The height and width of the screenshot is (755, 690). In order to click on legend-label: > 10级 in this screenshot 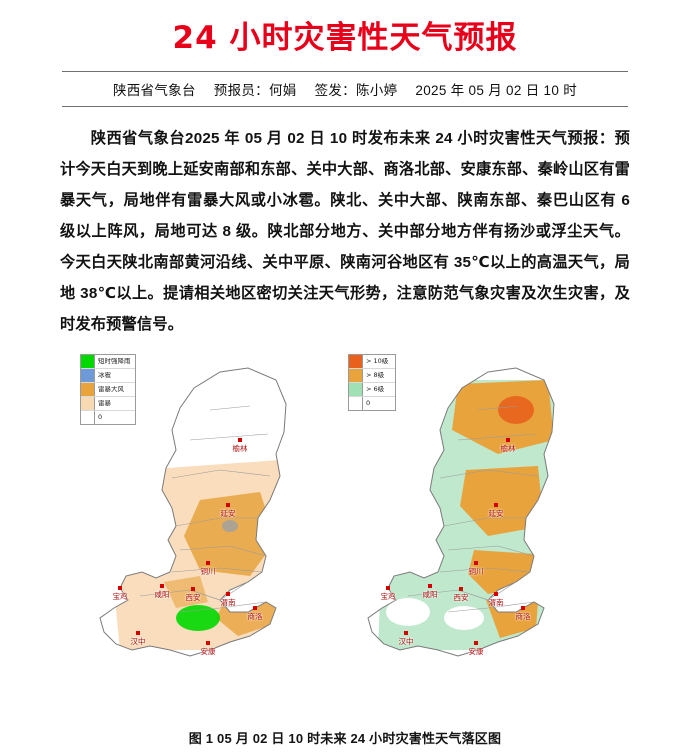, I will do `click(377, 361)`.